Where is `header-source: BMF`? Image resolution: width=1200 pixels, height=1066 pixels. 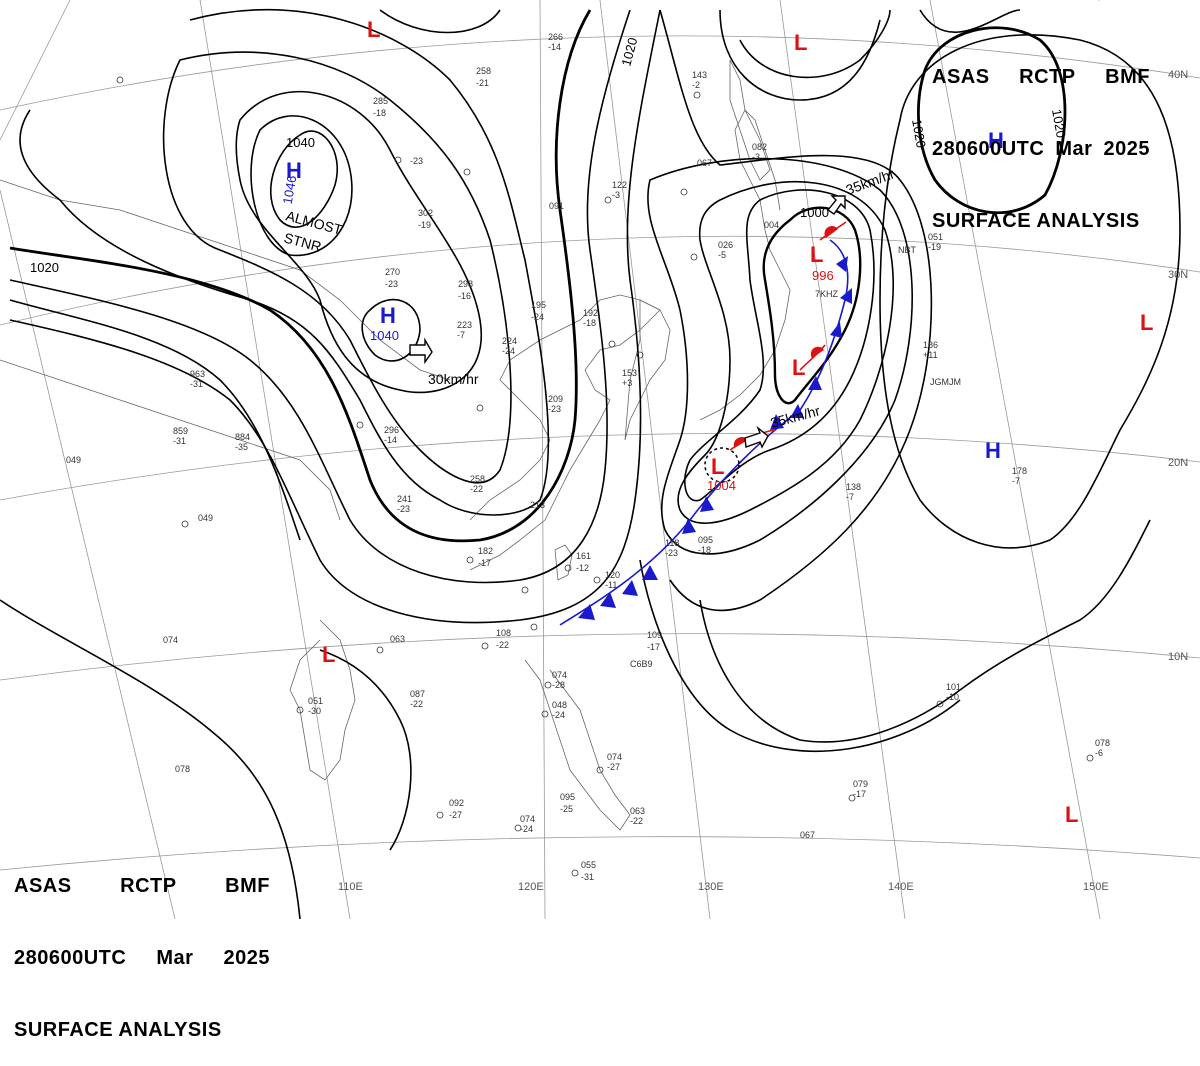 header-source: BMF is located at coordinates (1127, 77).